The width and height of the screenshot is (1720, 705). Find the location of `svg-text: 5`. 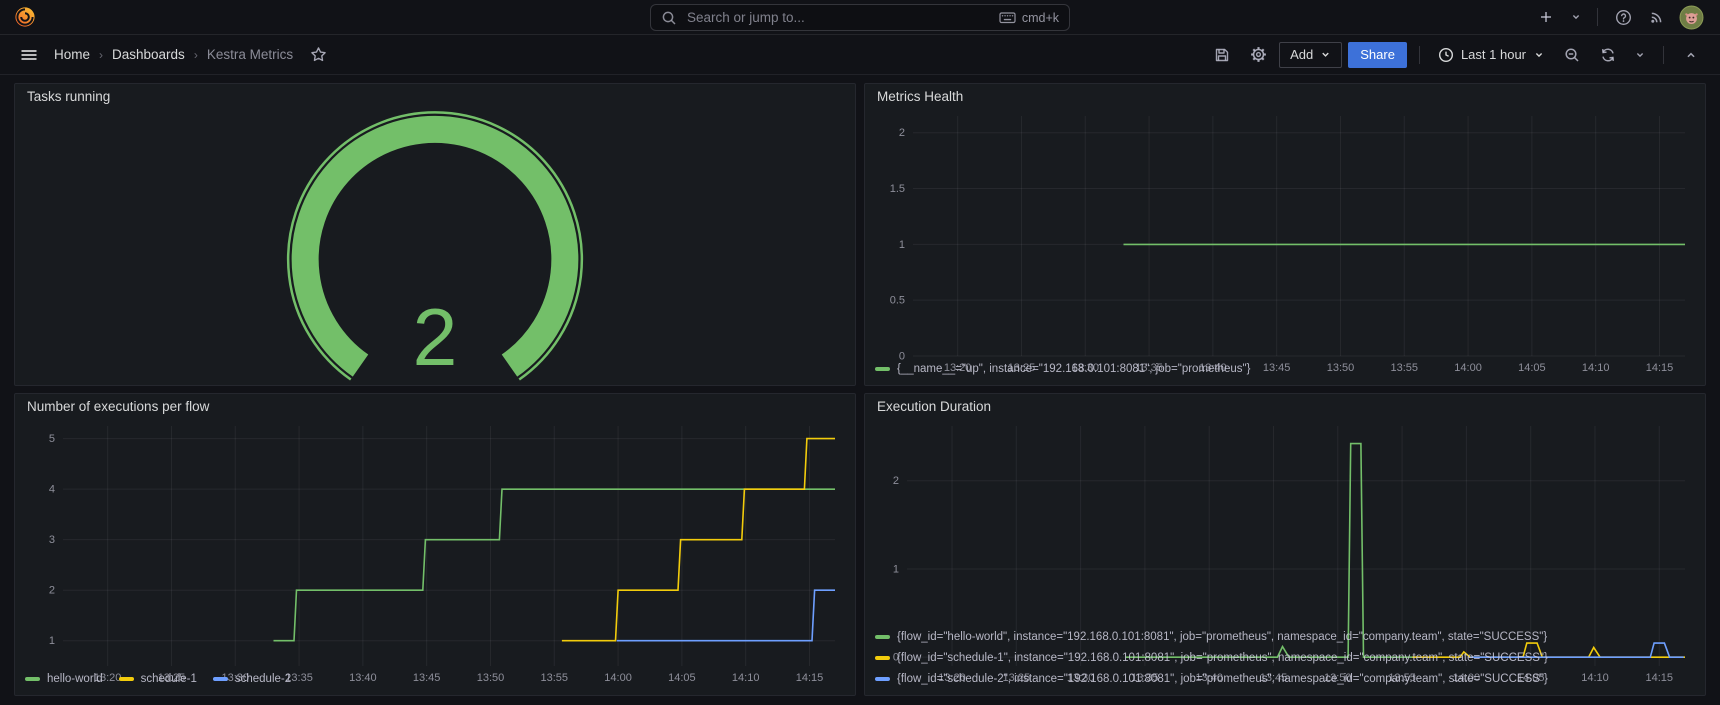

svg-text: 5 is located at coordinates (52, 439).